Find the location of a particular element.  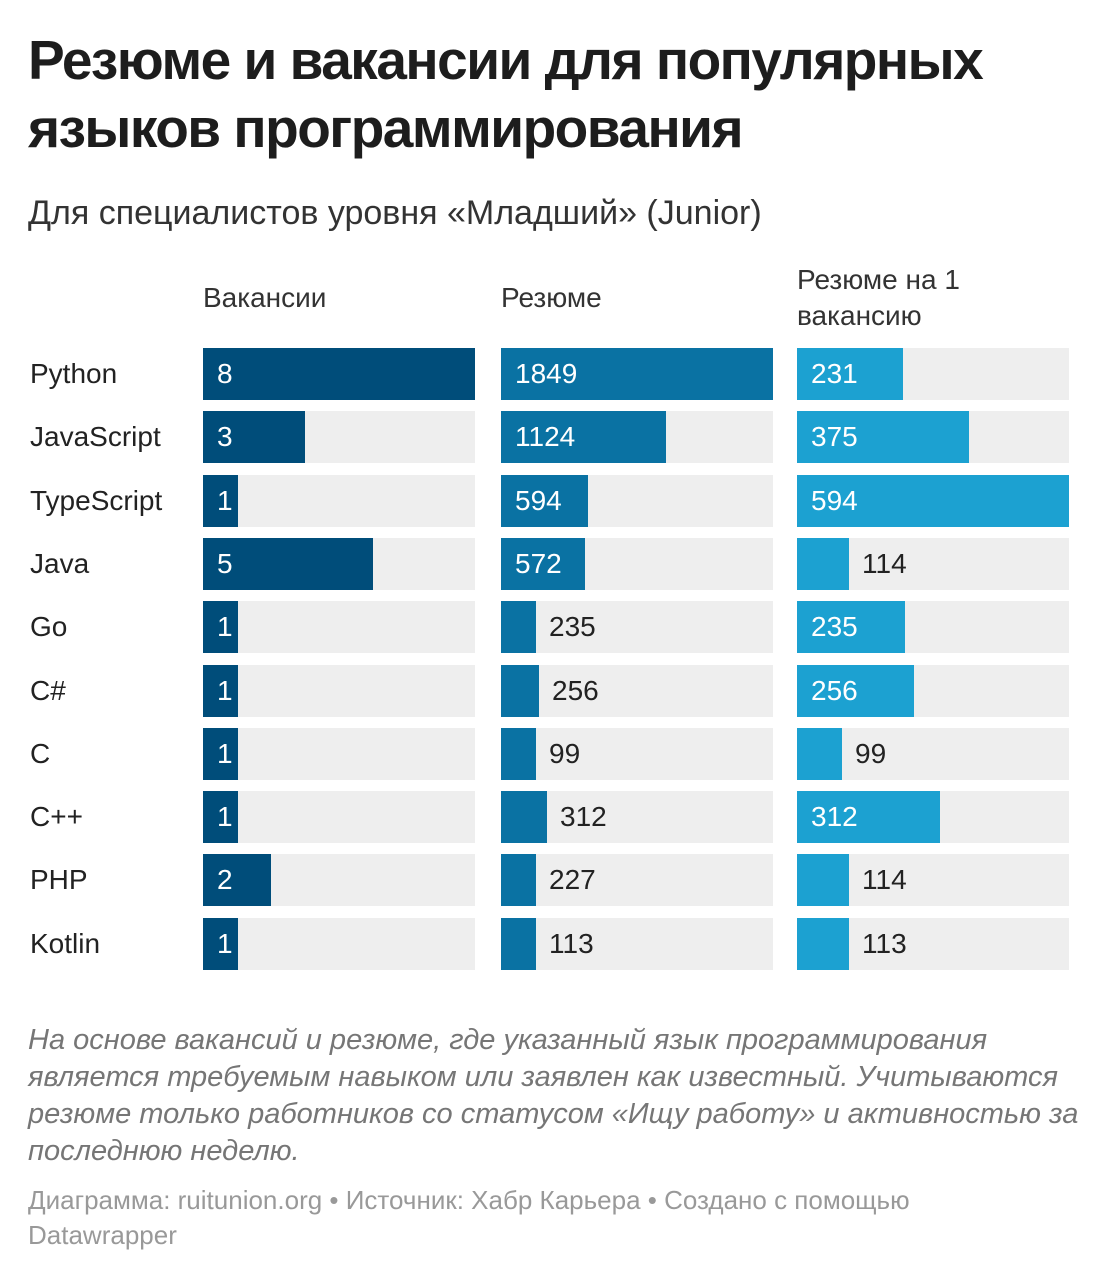

category-label: Go is located at coordinates (49, 627).